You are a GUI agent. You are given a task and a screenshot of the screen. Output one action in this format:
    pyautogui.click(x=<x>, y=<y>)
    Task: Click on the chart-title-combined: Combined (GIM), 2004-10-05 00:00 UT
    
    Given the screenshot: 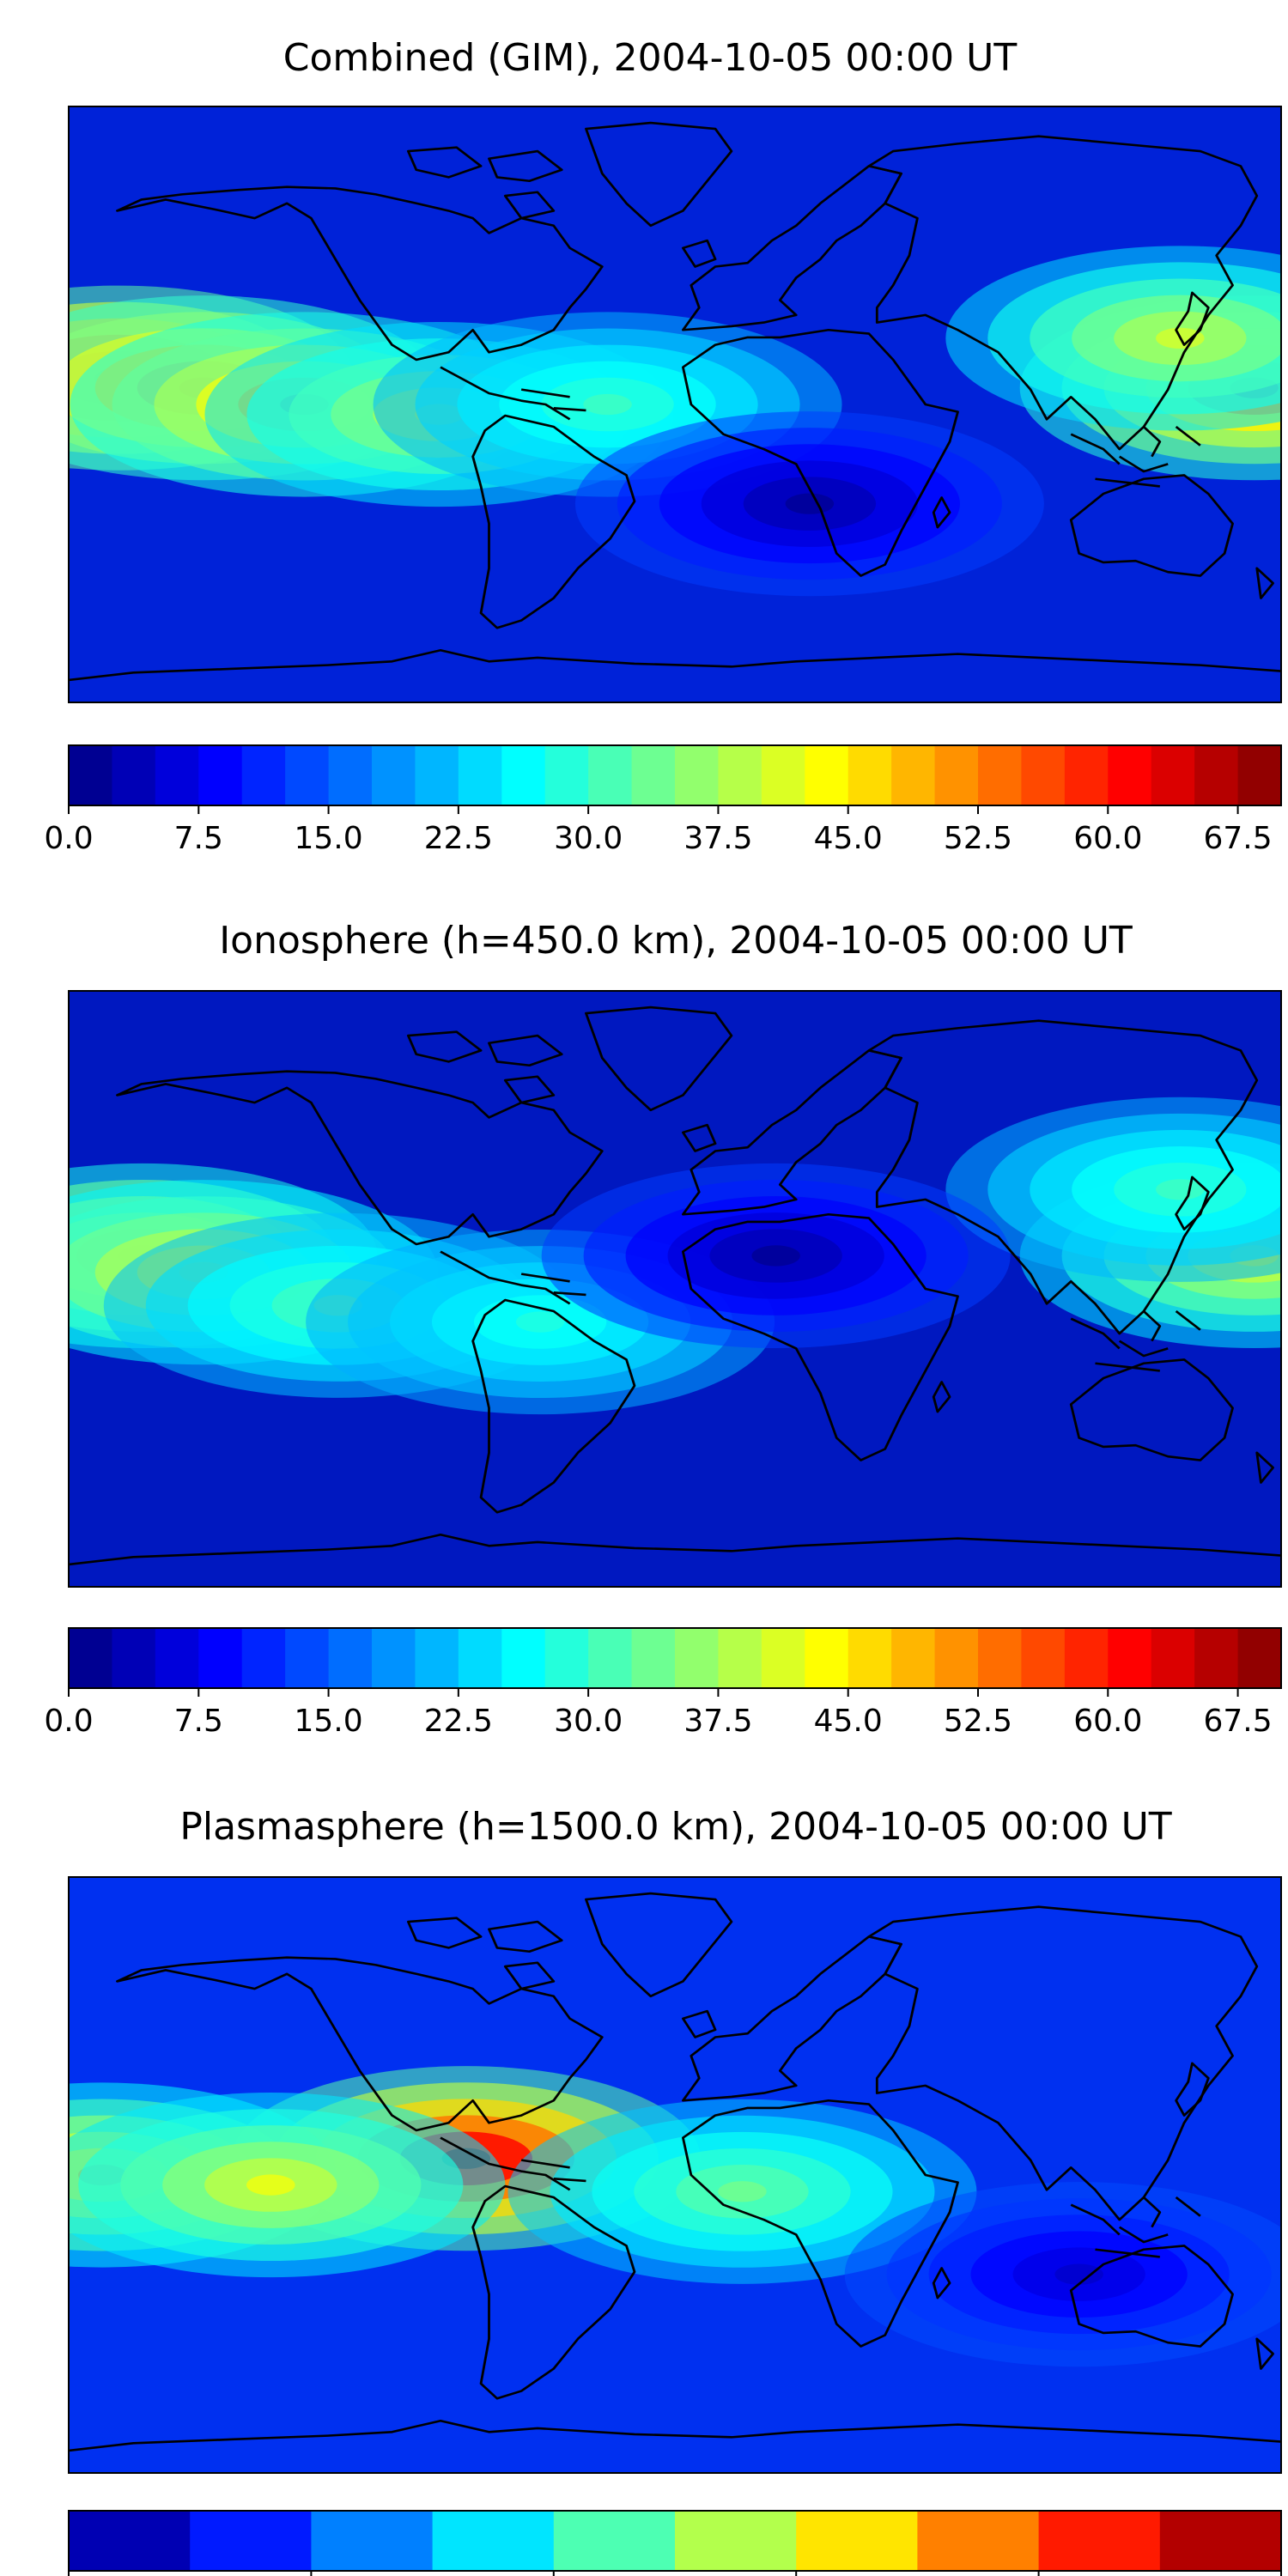 What is the action you would take?
    pyautogui.click(x=651, y=58)
    